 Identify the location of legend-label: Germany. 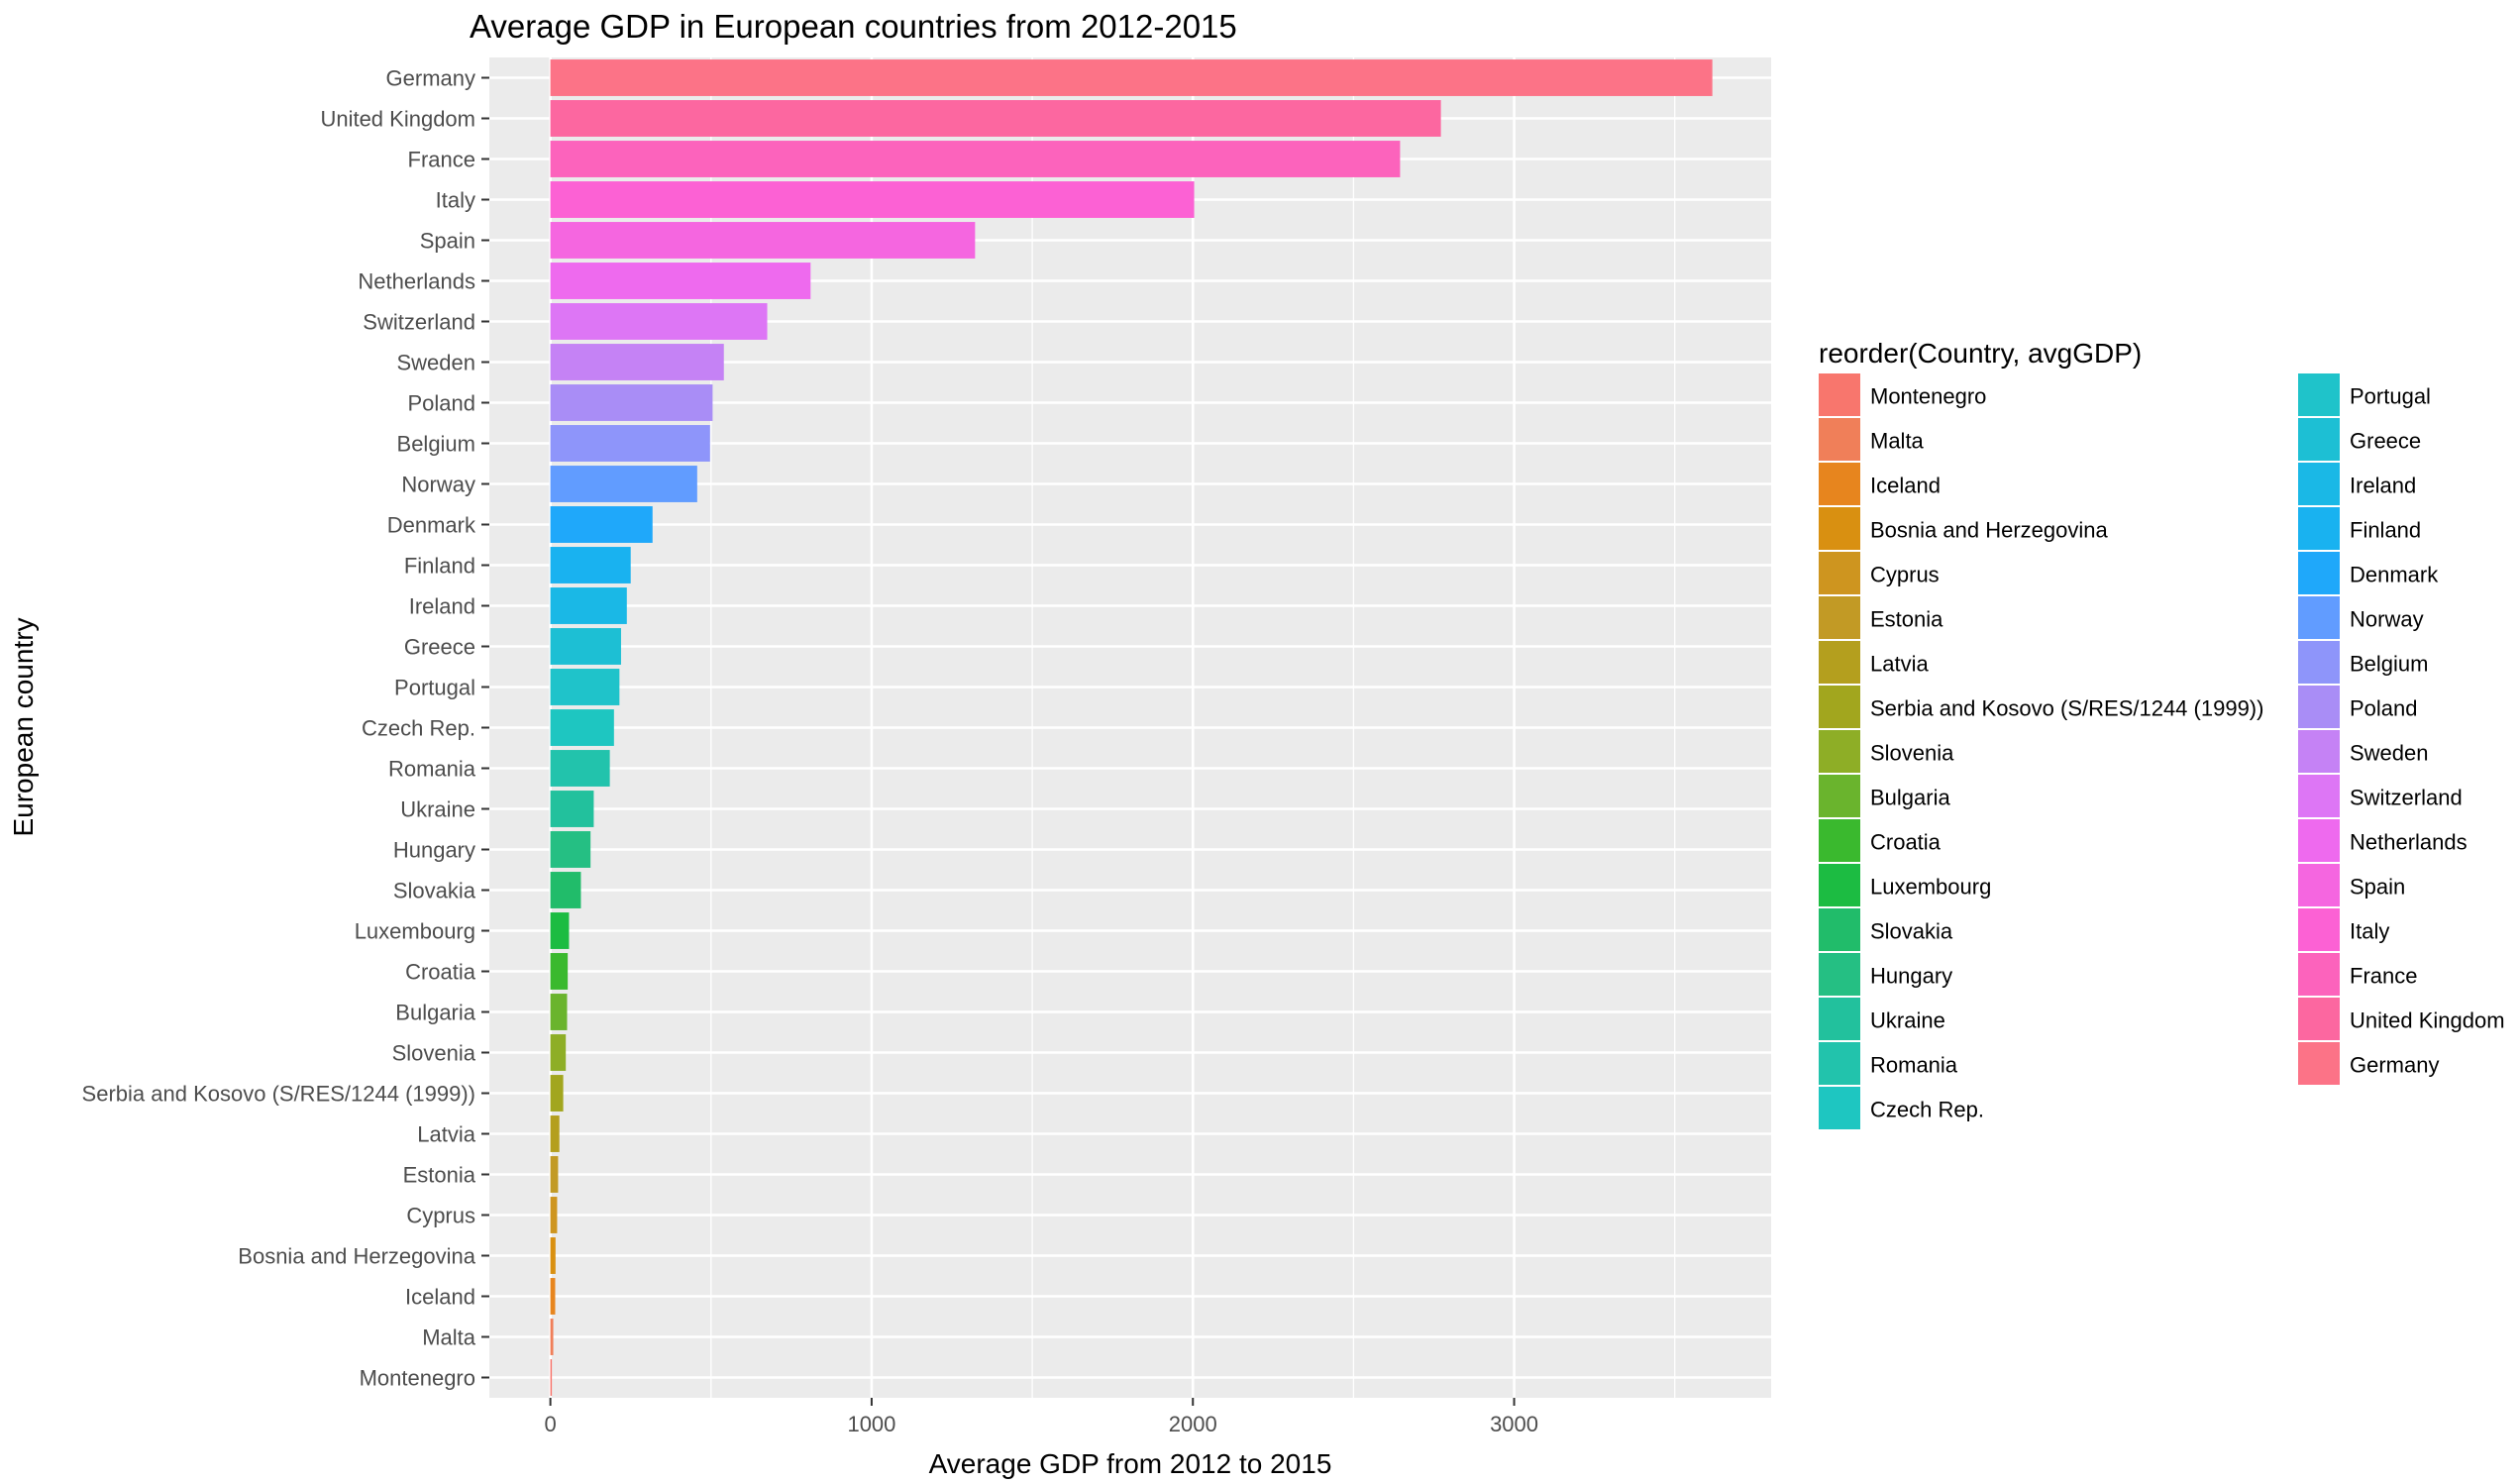
(2394, 1065).